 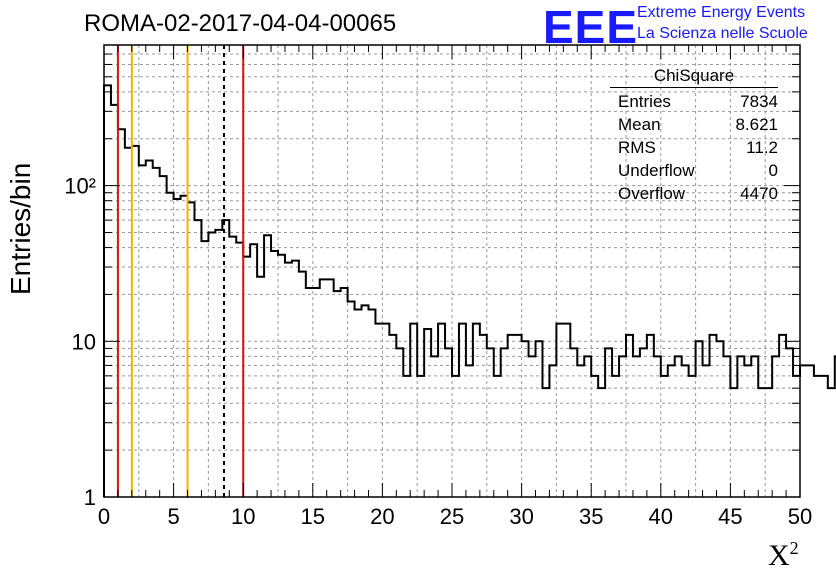 I want to click on x-tick-label: 45, so click(x=730, y=516).